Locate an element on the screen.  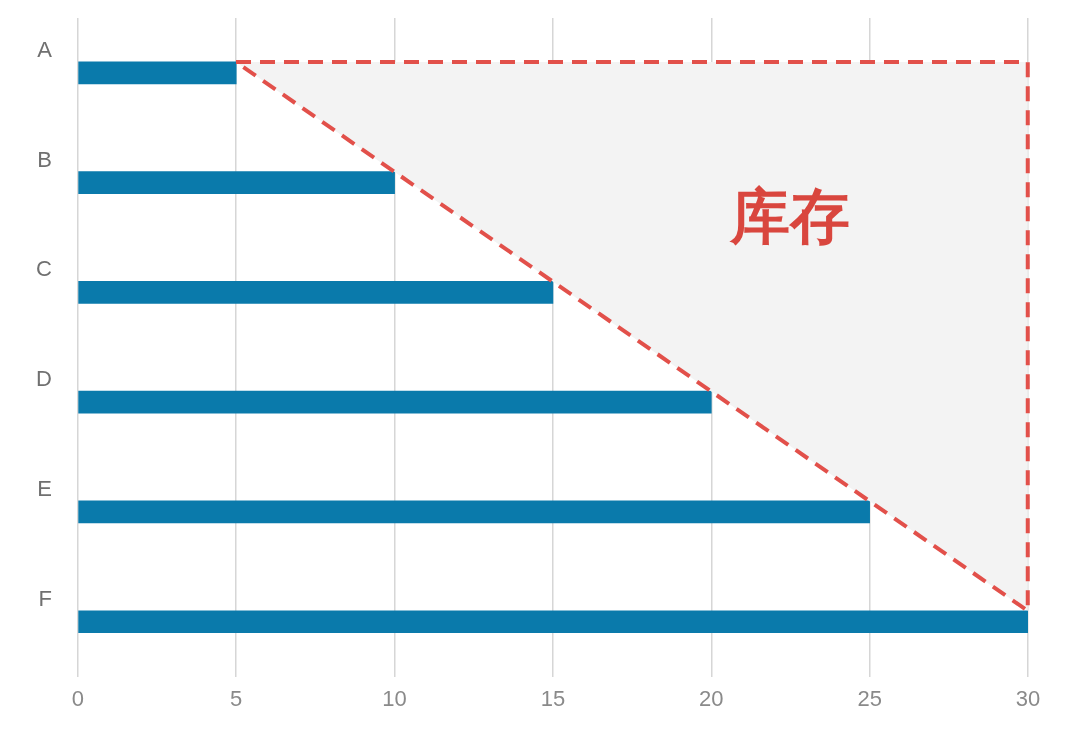
x-tick-label: 20 is located at coordinates (711, 698).